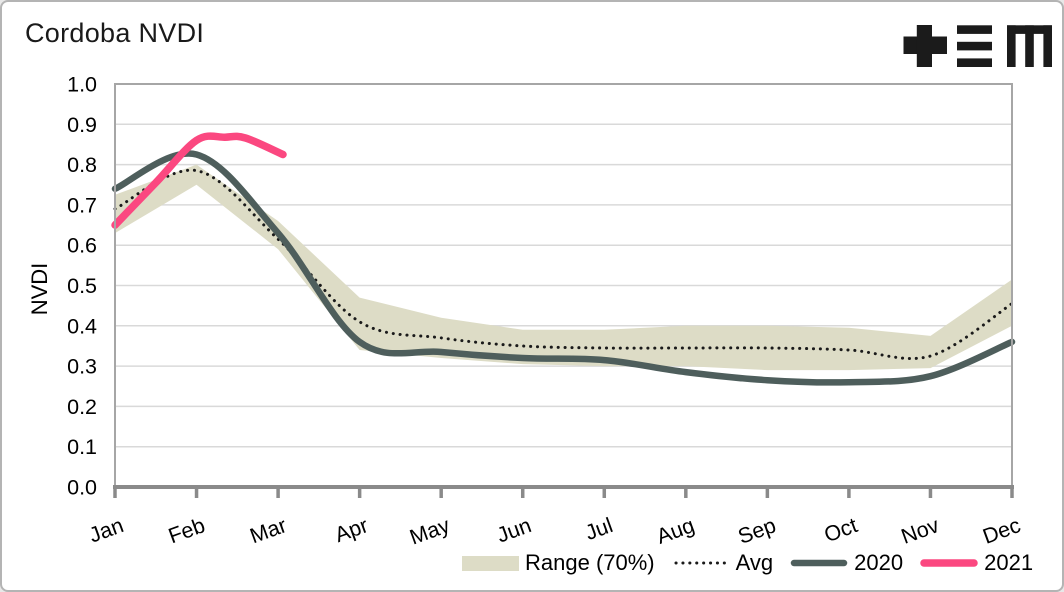 Image resolution: width=1064 pixels, height=592 pixels. I want to click on legend-item-2021: 2021, so click(976, 563).